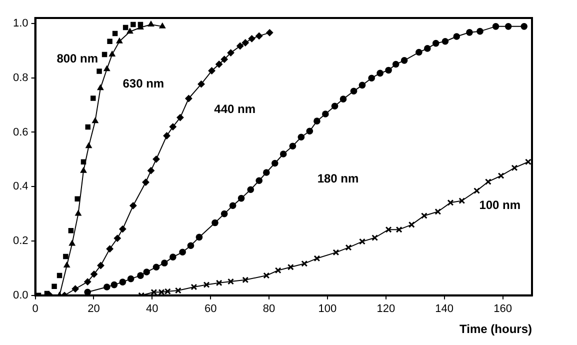 Image resolution: width=577 pixels, height=345 pixels. I want to click on series-label: 440 nm, so click(235, 109).